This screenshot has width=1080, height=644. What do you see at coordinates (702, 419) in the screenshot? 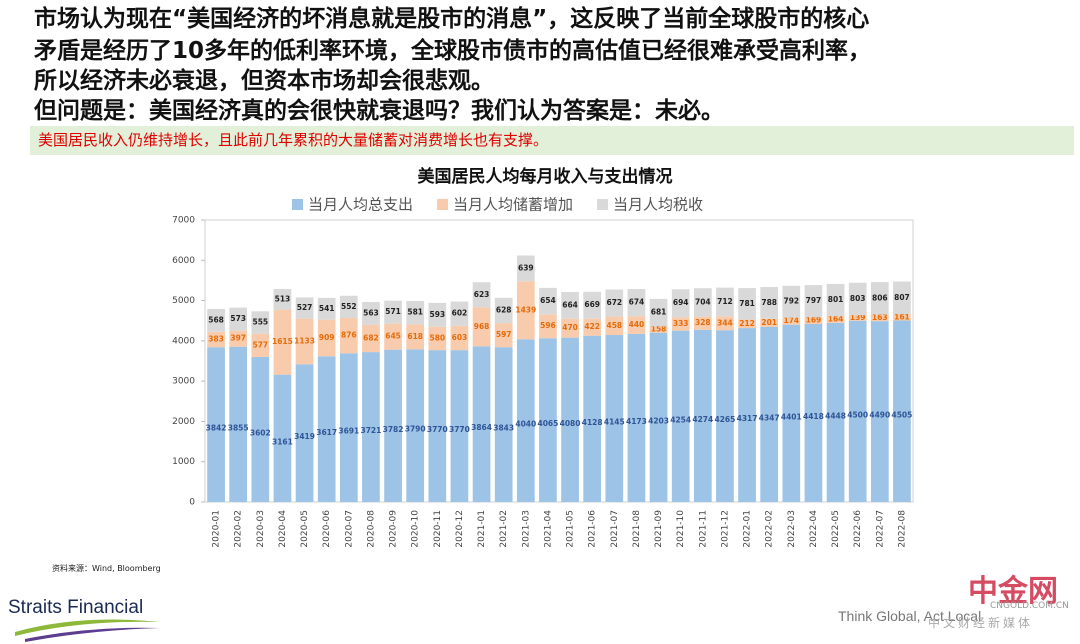
I see `data-label: 4274` at bounding box center [702, 419].